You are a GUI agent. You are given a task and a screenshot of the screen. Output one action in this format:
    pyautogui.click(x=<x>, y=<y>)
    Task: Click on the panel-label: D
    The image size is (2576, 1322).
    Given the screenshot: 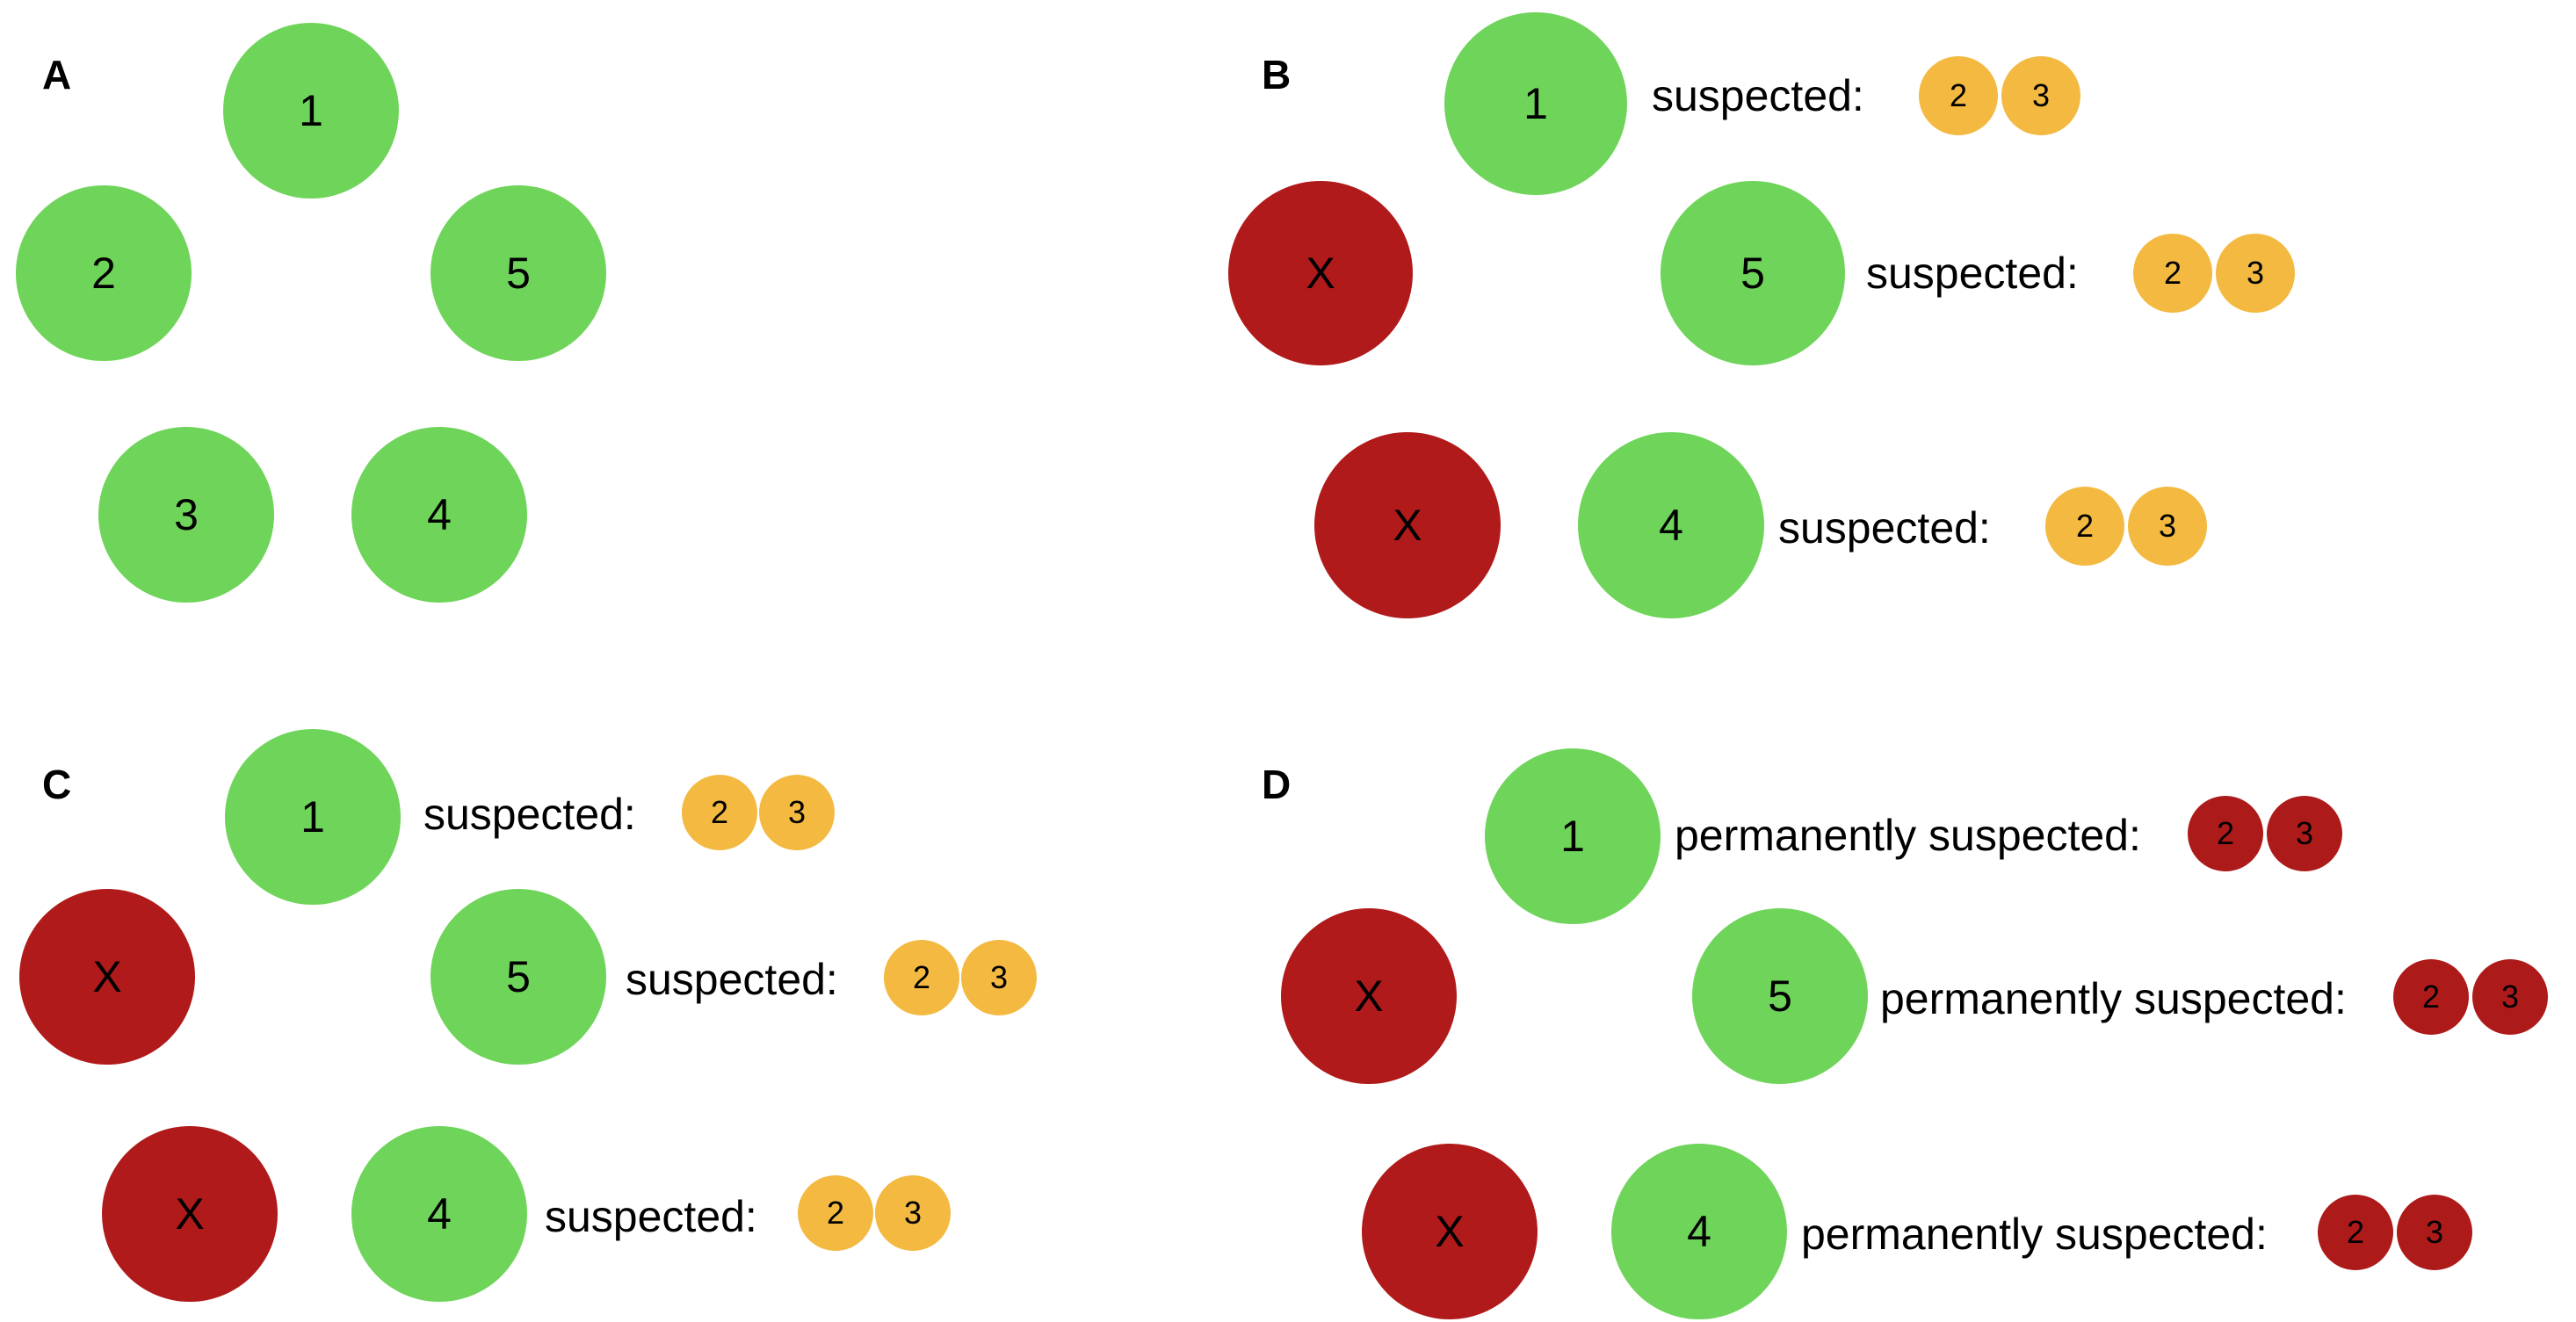 What is the action you would take?
    pyautogui.click(x=1277, y=784)
    